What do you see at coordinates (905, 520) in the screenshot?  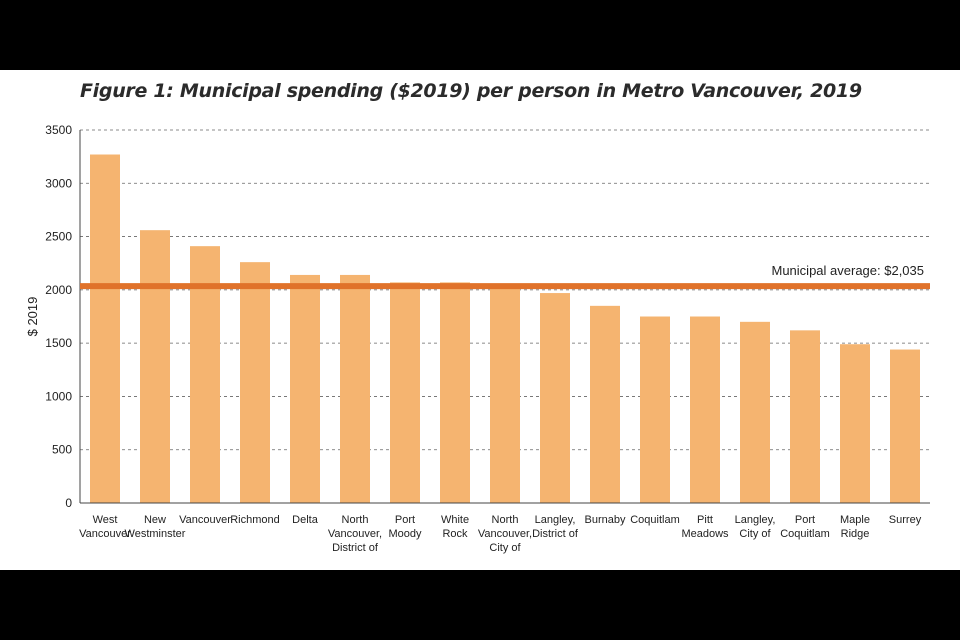 I see `x-tick-label: Surrey` at bounding box center [905, 520].